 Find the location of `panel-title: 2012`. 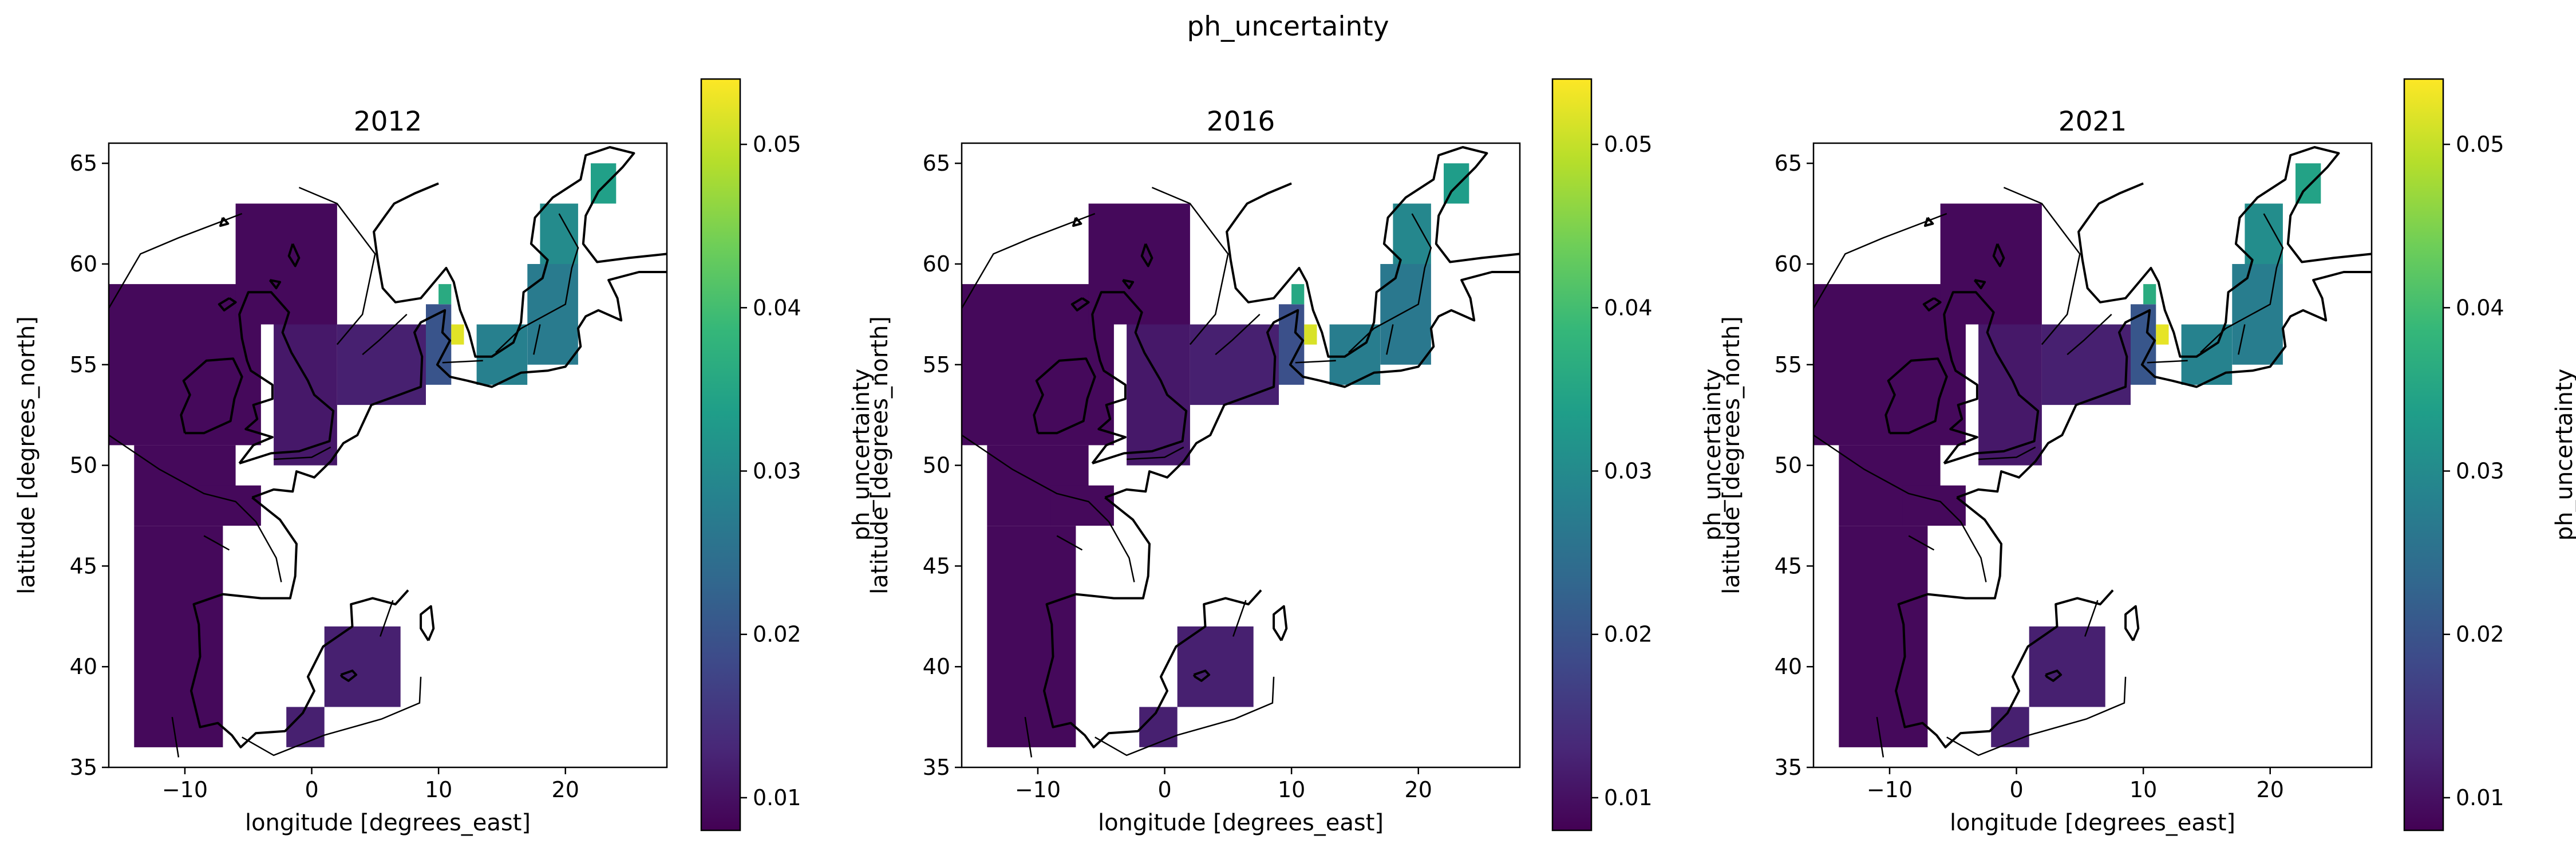

panel-title: 2012 is located at coordinates (388, 121).